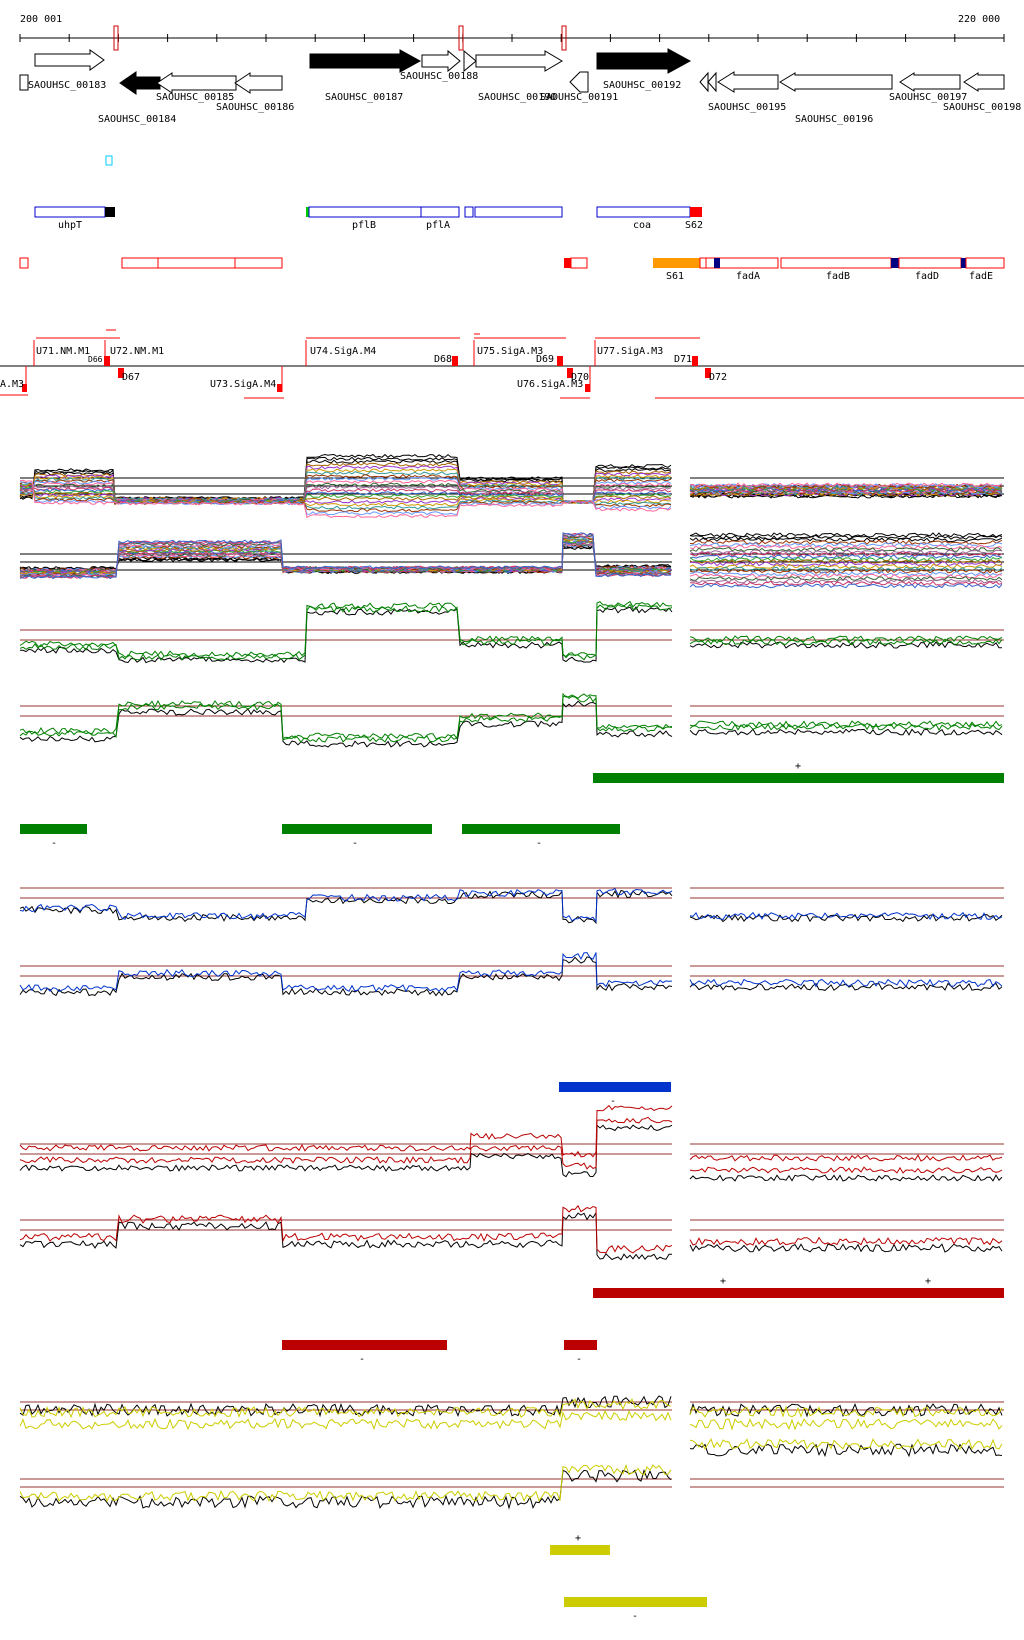 The height and width of the screenshot is (1640, 1024). I want to click on yellow-up-segment, so click(580, 1550).